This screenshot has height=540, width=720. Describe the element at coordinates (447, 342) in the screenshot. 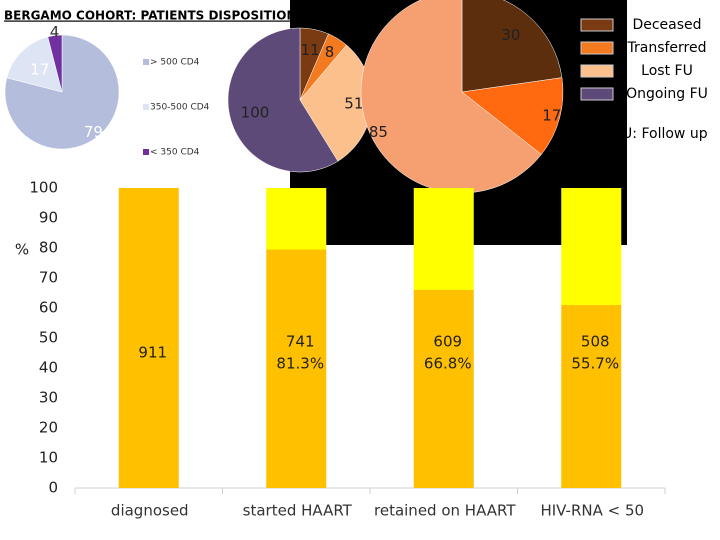

I see `bar-annotation: 609` at that location.